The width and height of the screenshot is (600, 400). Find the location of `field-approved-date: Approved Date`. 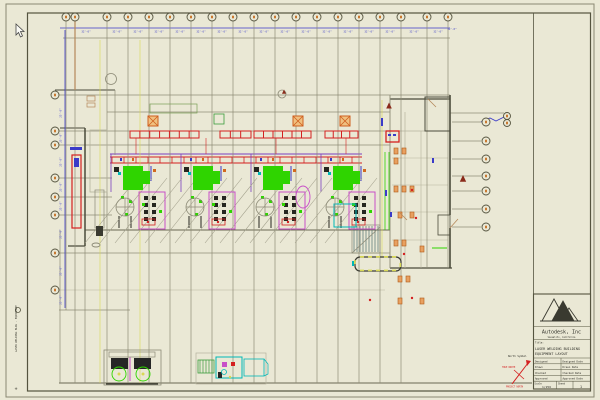

field-approved-date: Approved Date is located at coordinates (573, 379).